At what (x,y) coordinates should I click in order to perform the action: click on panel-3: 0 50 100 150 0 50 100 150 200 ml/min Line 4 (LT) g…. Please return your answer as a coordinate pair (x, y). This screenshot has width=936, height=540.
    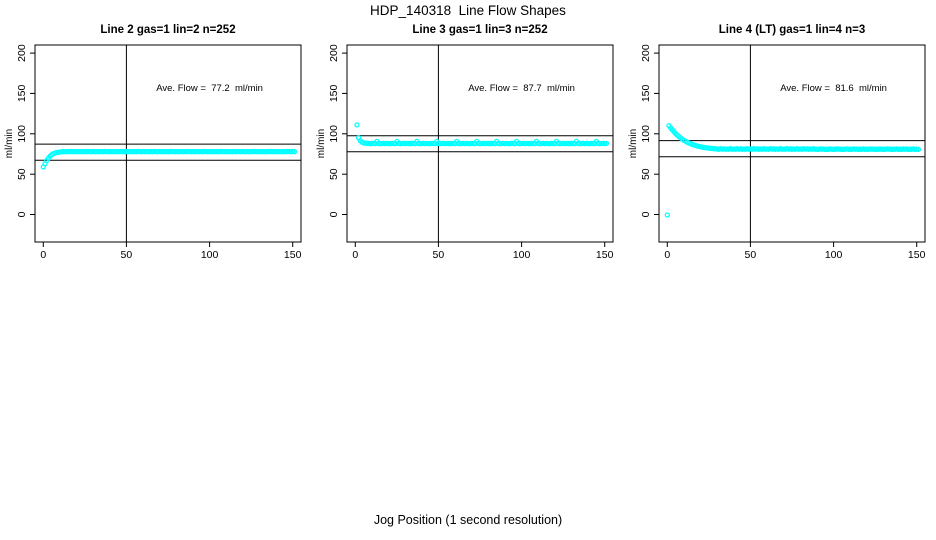
    Looking at the image, I should click on (777, 142).